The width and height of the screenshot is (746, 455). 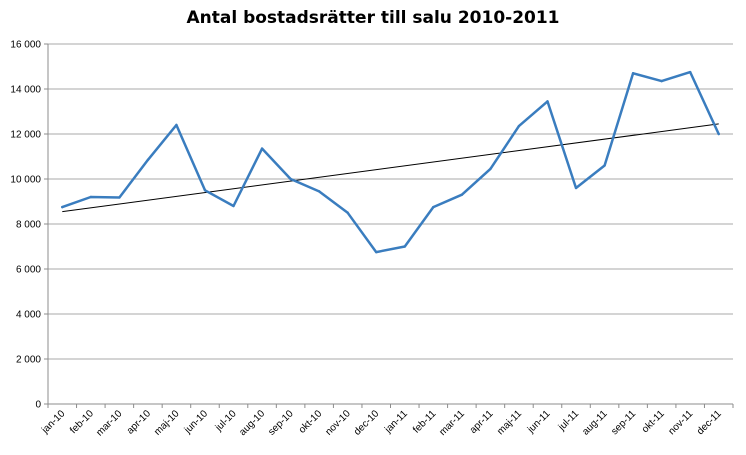 What do you see at coordinates (338, 423) in the screenshot?
I see `x-tick-label: nov-10` at bounding box center [338, 423].